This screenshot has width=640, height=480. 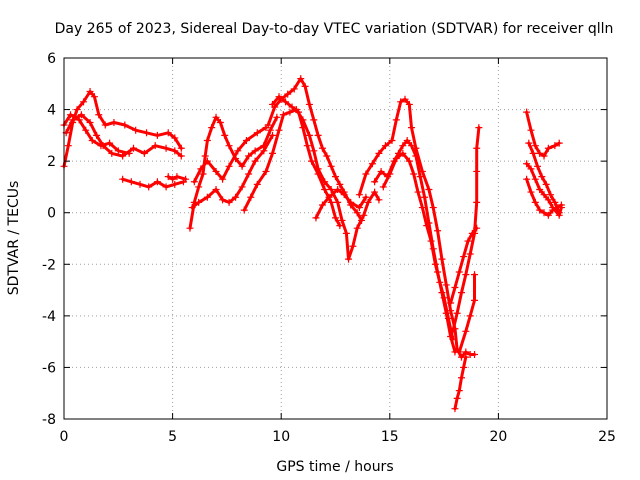 What do you see at coordinates (49, 368) in the screenshot?
I see `y-tick-label: -6` at bounding box center [49, 368].